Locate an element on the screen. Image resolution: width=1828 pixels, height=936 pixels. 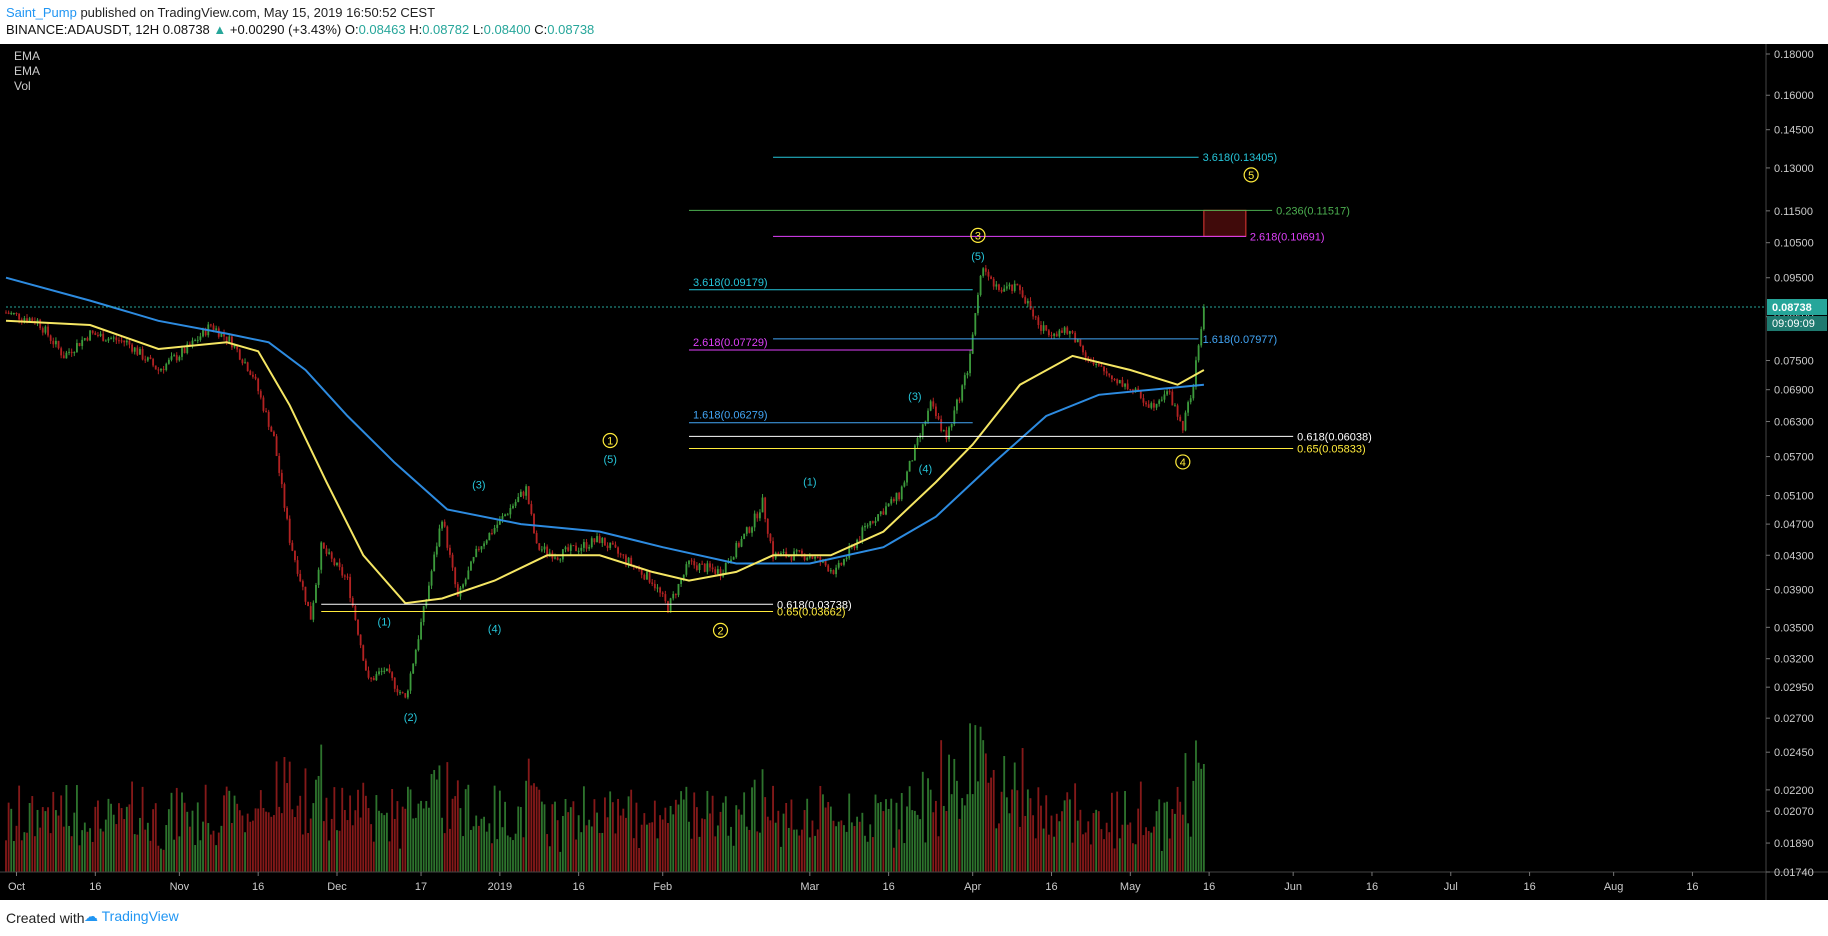
created-with-text: Created with is located at coordinates (45, 918).